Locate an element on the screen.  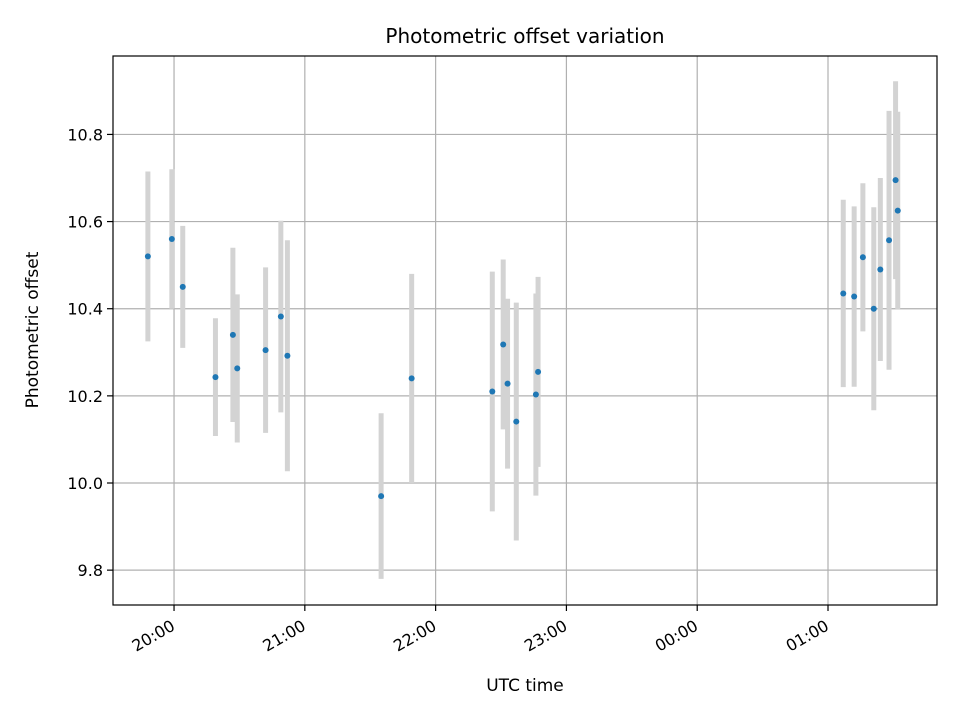
x-axis-label: UTC time is located at coordinates (525, 686).